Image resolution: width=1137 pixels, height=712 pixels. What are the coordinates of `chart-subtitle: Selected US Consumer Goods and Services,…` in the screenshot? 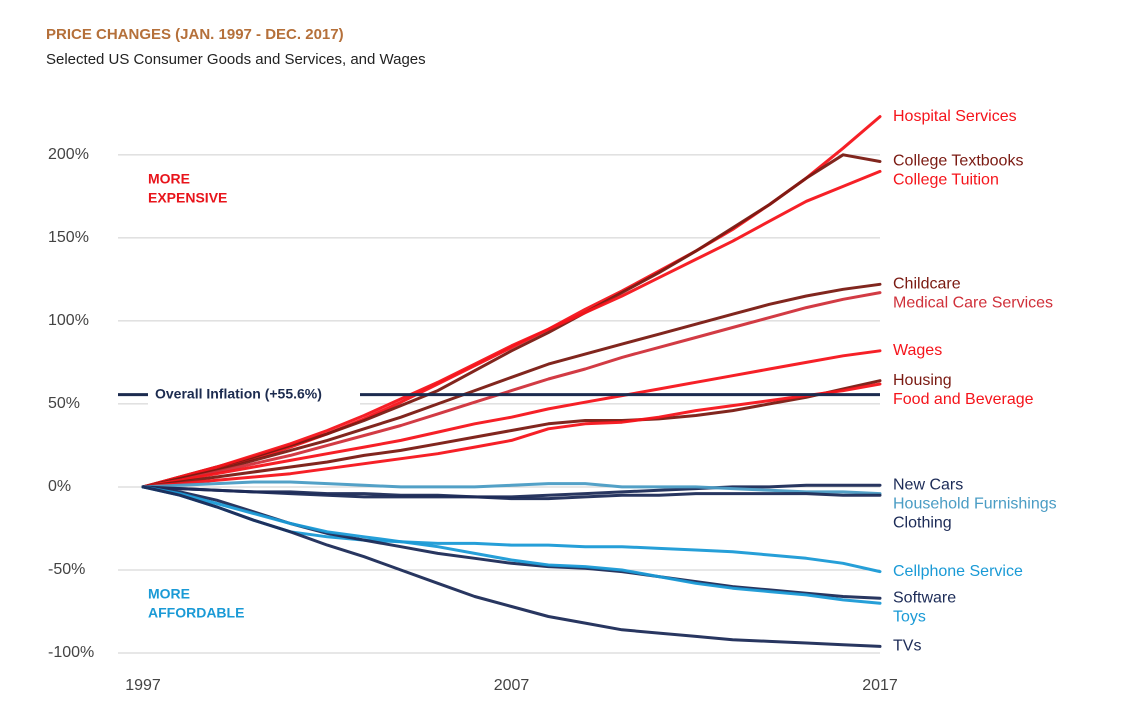 It's located at (236, 59).